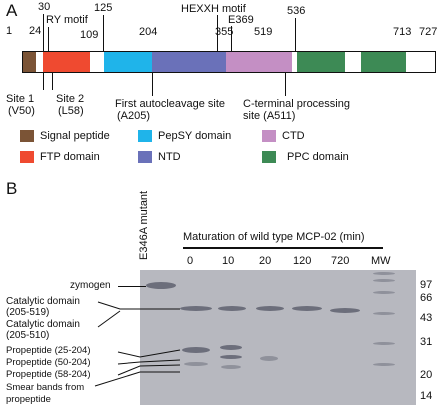  What do you see at coordinates (27, 157) in the screenshot?
I see `legend-swatch-ftp` at bounding box center [27, 157].